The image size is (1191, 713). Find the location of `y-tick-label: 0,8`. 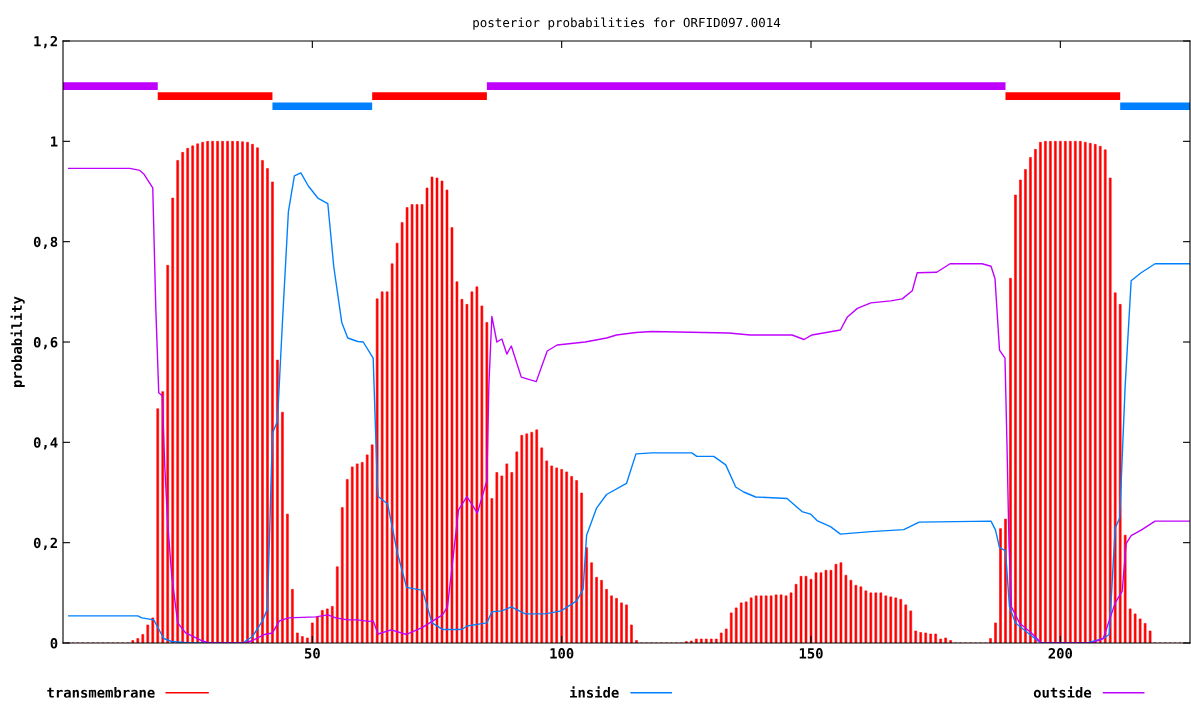

y-tick-label: 0,8 is located at coordinates (45, 242).